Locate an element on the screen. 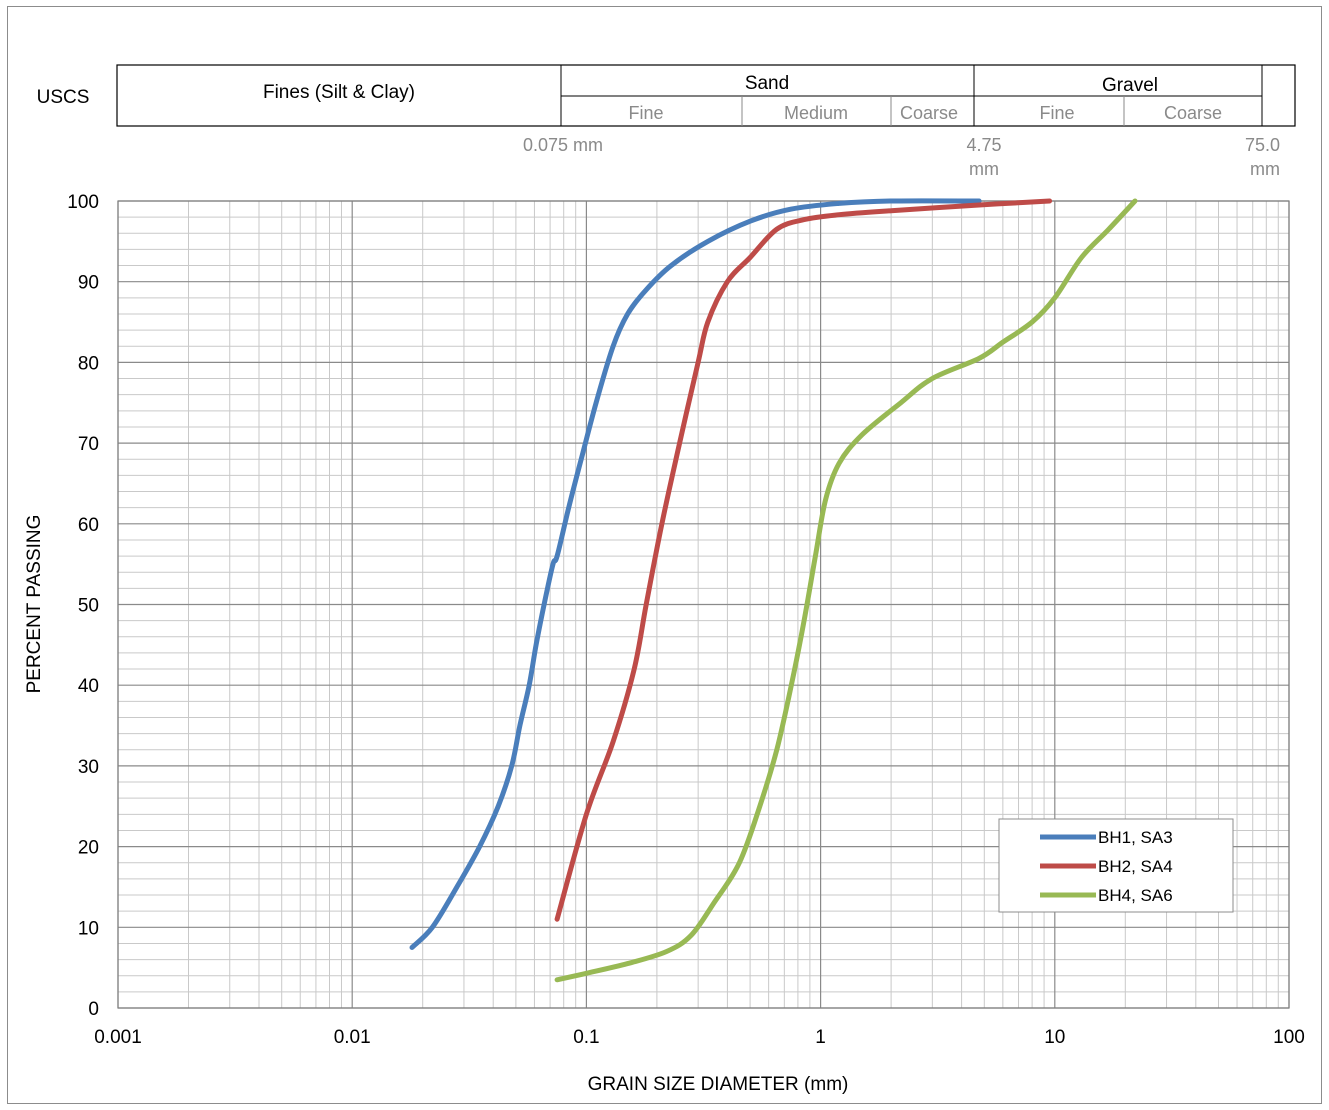 This screenshot has width=1329, height=1110. y-tick-label: 80 is located at coordinates (88, 363).